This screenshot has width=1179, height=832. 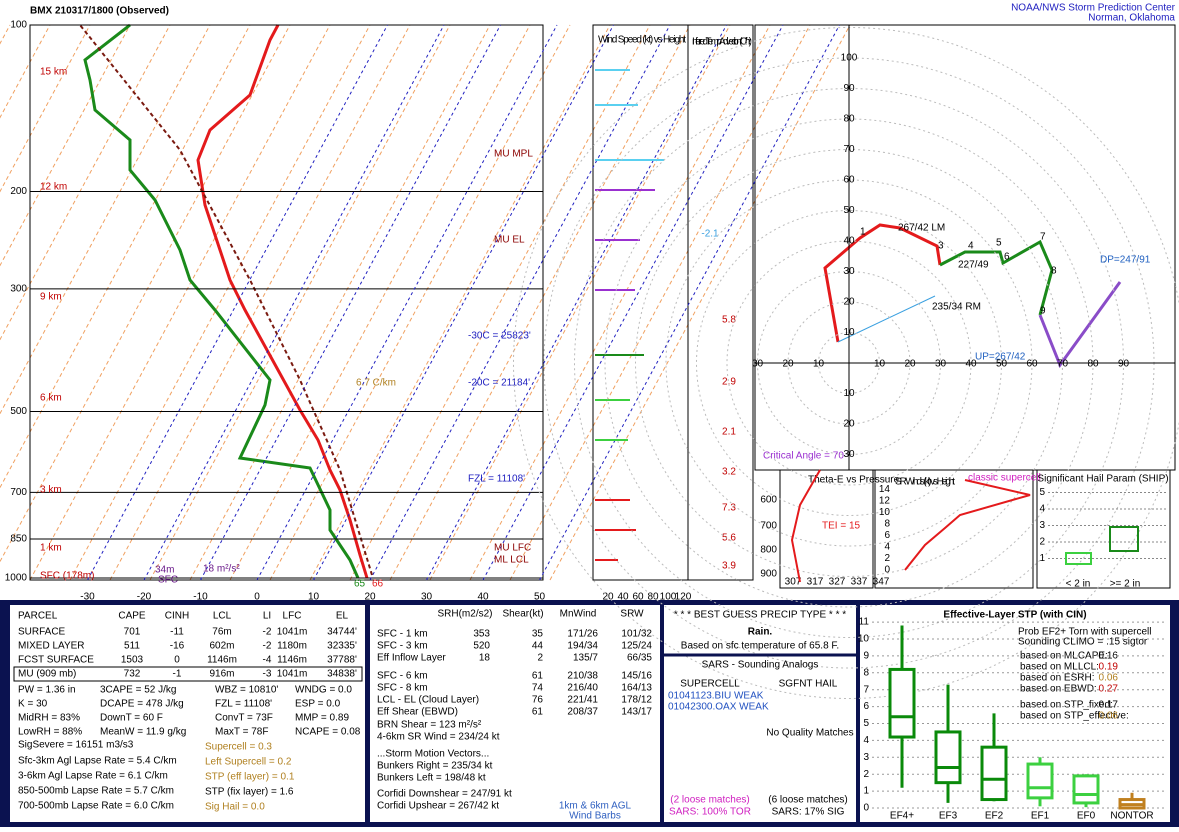 I want to click on index: 3CAPE = 52 J/kg, so click(x=138, y=690).